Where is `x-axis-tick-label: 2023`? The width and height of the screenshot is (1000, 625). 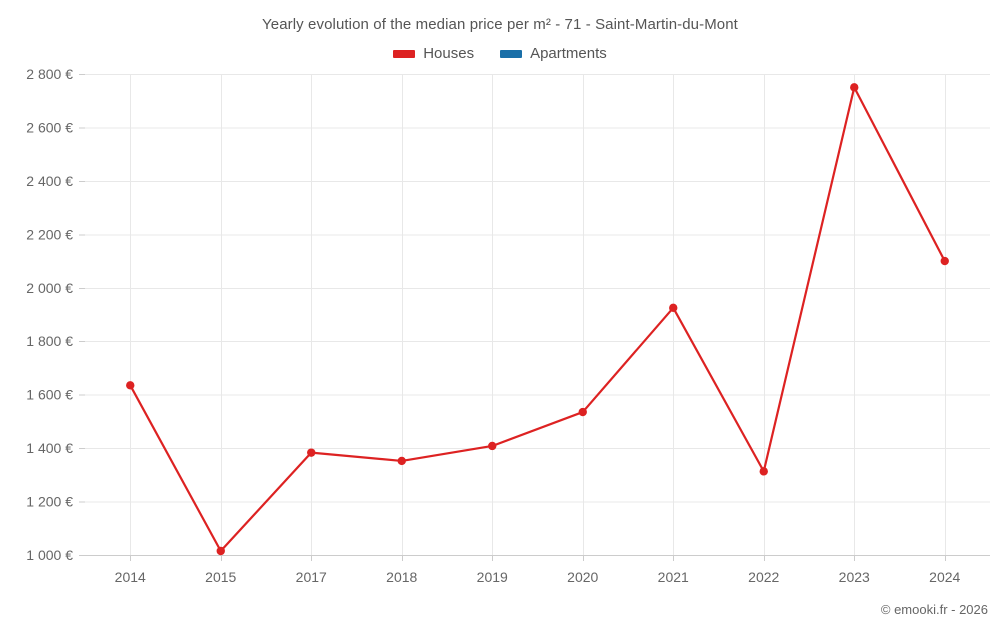
x-axis-tick-label: 2023 is located at coordinates (854, 577).